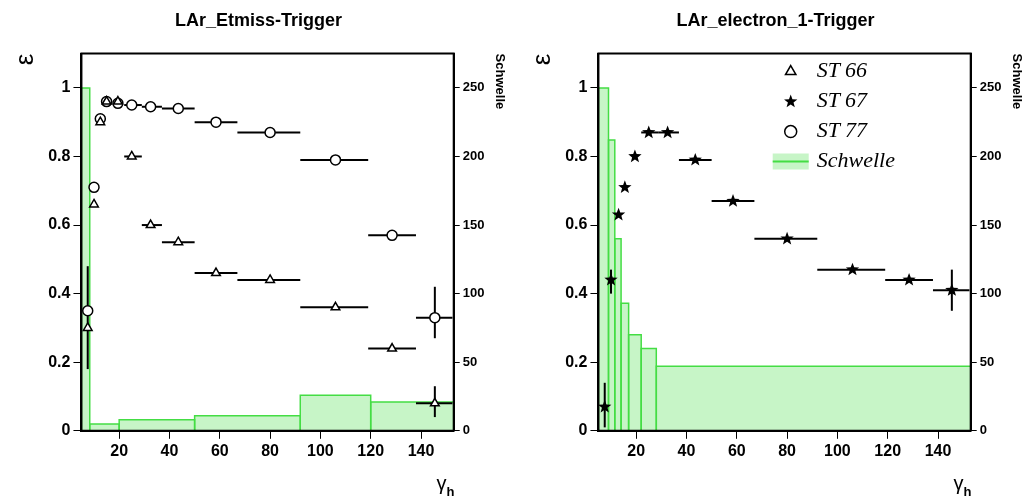 This screenshot has height=504, width=1034. I want to click on legend-label: Schwelle, so click(856, 160).